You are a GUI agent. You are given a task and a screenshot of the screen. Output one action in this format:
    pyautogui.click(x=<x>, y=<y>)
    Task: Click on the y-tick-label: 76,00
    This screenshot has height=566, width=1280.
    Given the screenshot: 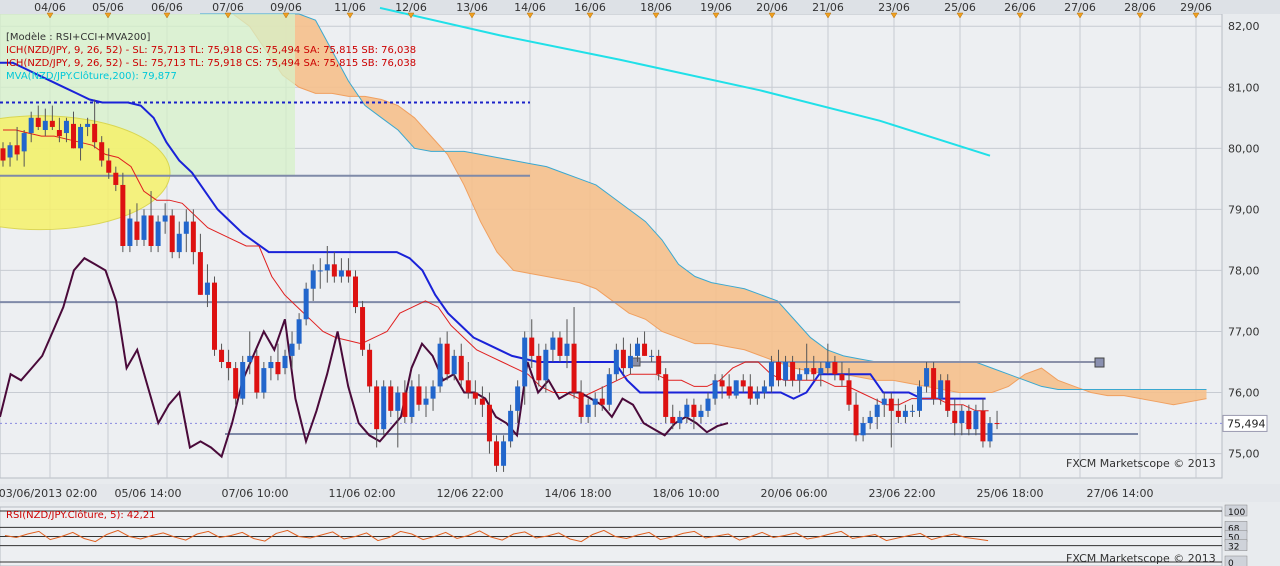 What is the action you would take?
    pyautogui.click(x=1244, y=393)
    